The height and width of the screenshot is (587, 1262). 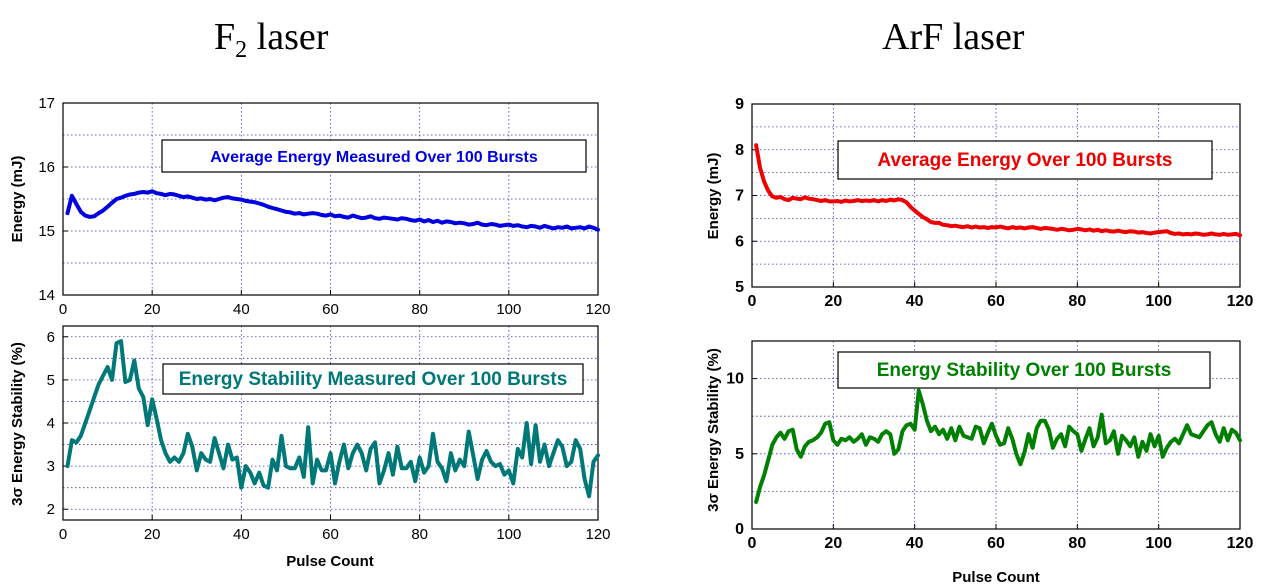 I want to click on y-tick-label: 10, so click(x=735, y=379).